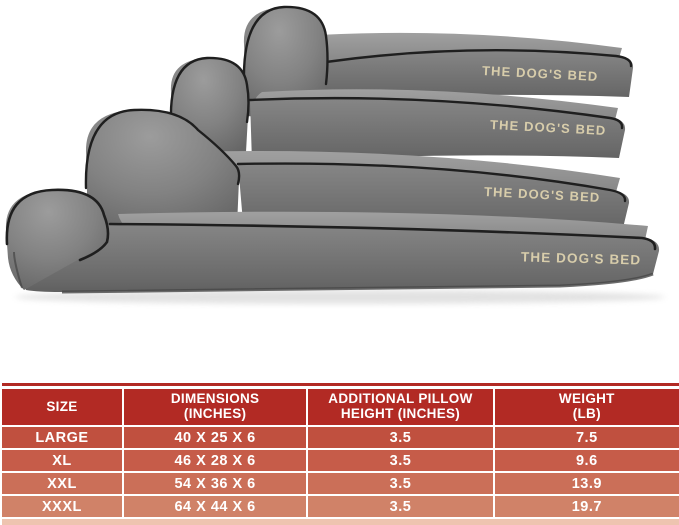 This screenshot has height=525, width=679. I want to click on column-header-weight: WEIGHT (LB), so click(586, 407).